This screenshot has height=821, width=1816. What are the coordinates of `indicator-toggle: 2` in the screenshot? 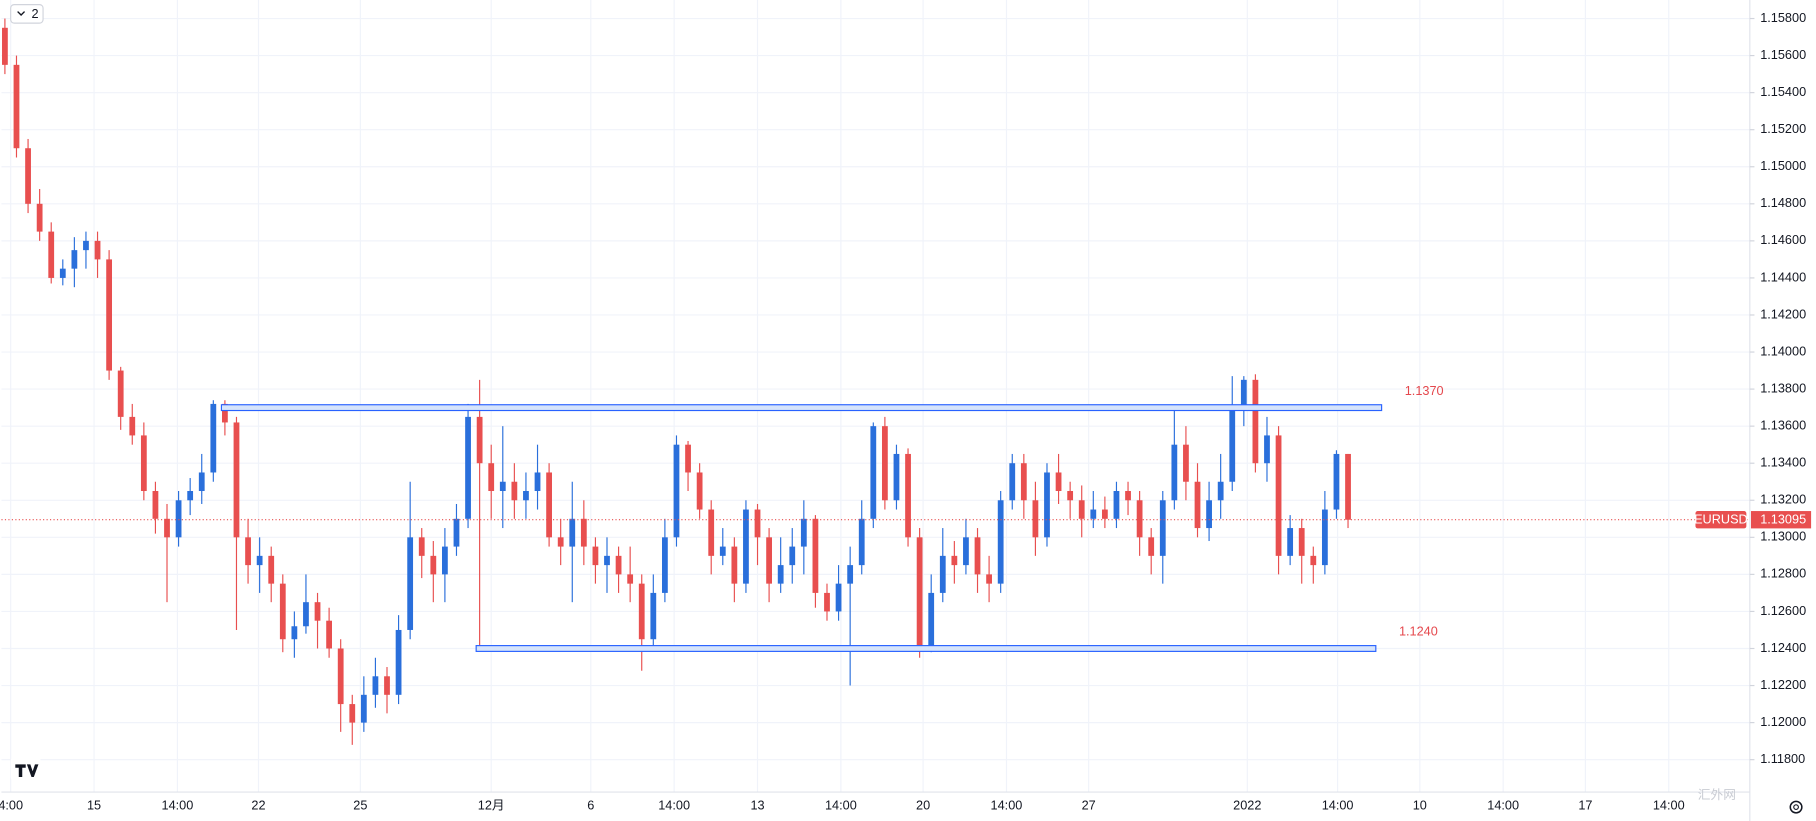 It's located at (27, 14).